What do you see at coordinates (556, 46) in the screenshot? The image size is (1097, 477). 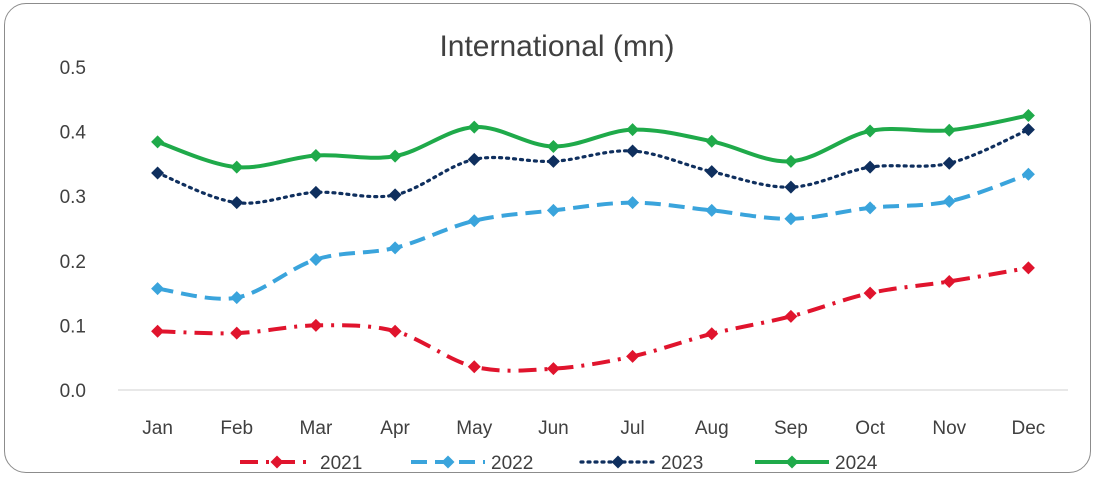 I see `chart-title: International (mn)` at bounding box center [556, 46].